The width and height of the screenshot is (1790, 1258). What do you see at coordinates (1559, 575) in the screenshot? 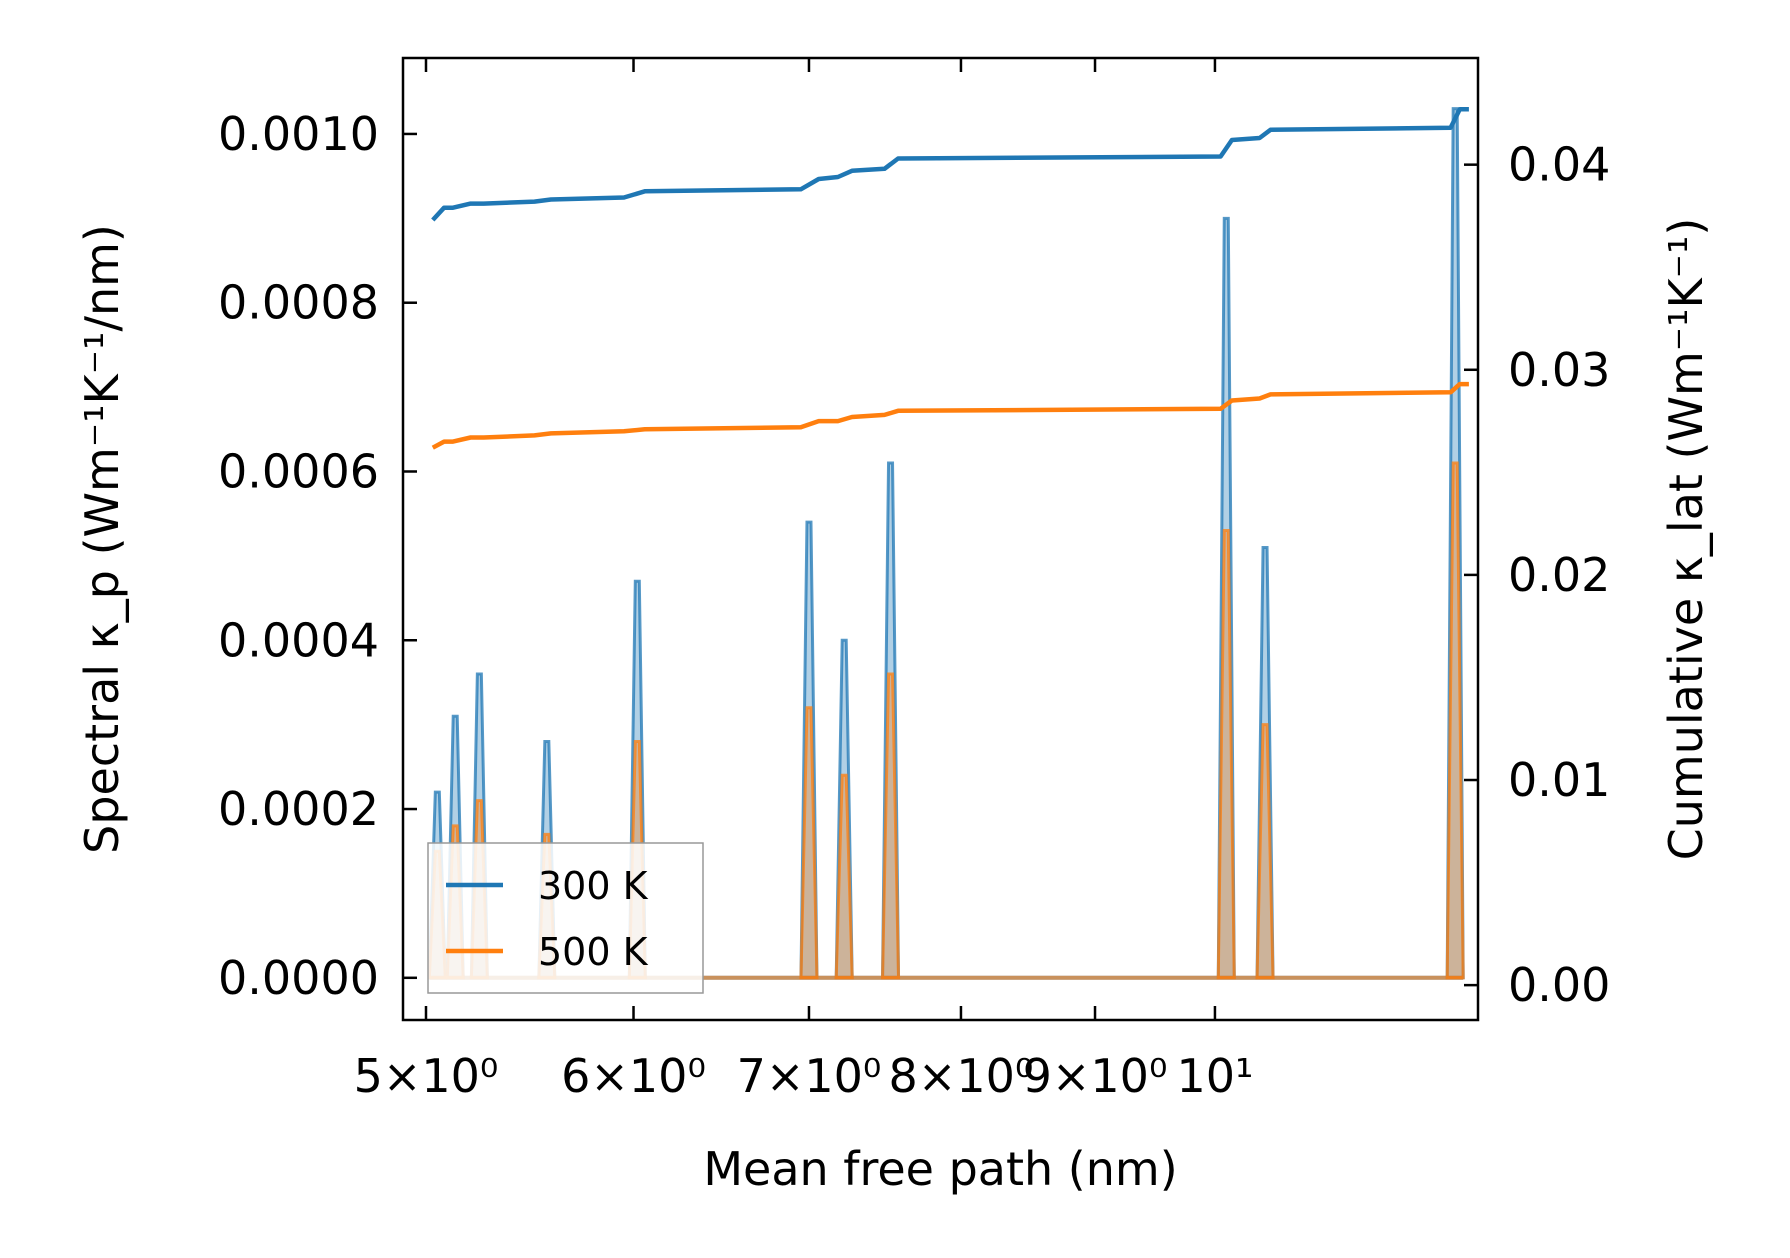
I see `y-tick-label-right: 0.02` at bounding box center [1559, 575].